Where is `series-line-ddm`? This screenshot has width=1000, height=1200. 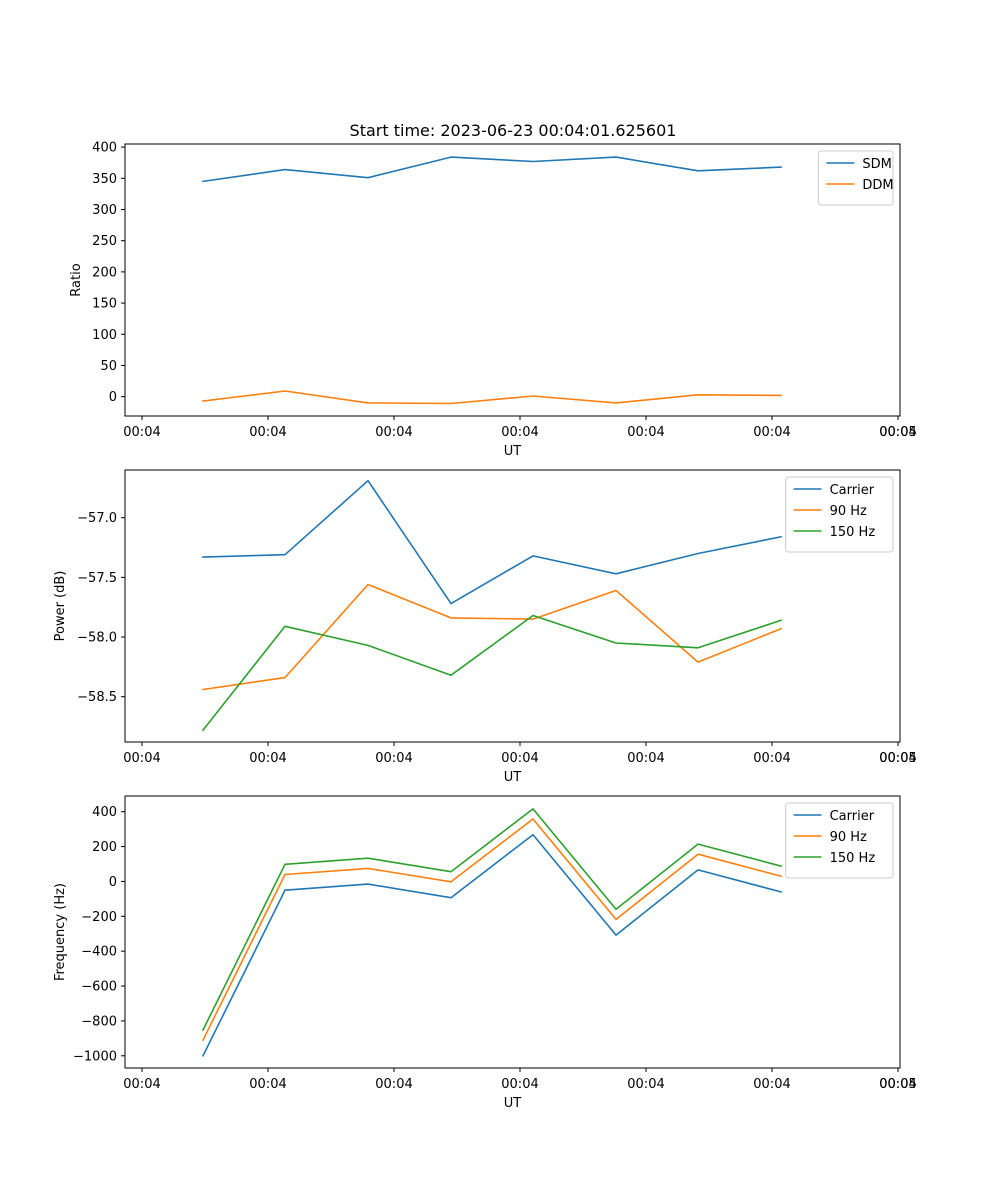
series-line-ddm is located at coordinates (492, 397).